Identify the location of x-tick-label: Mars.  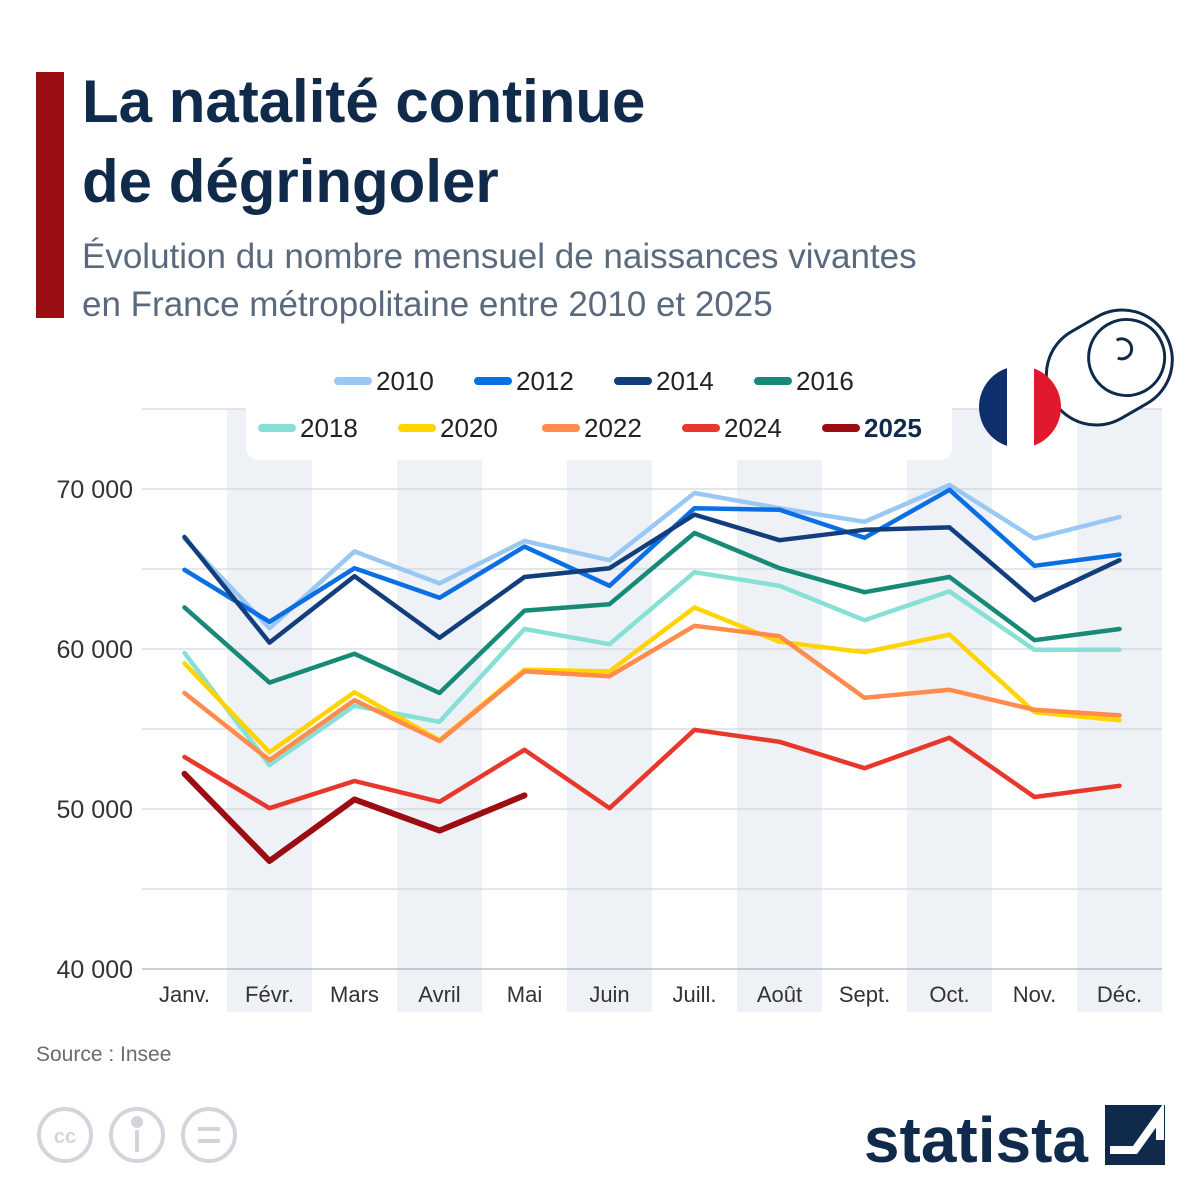
(354, 994).